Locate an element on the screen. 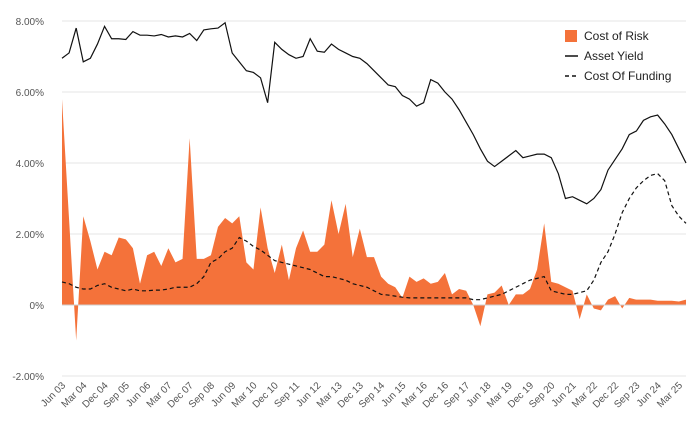 The width and height of the screenshot is (700, 433). legend-label-cost-of-funding: Cost Of Funding is located at coordinates (627, 76).